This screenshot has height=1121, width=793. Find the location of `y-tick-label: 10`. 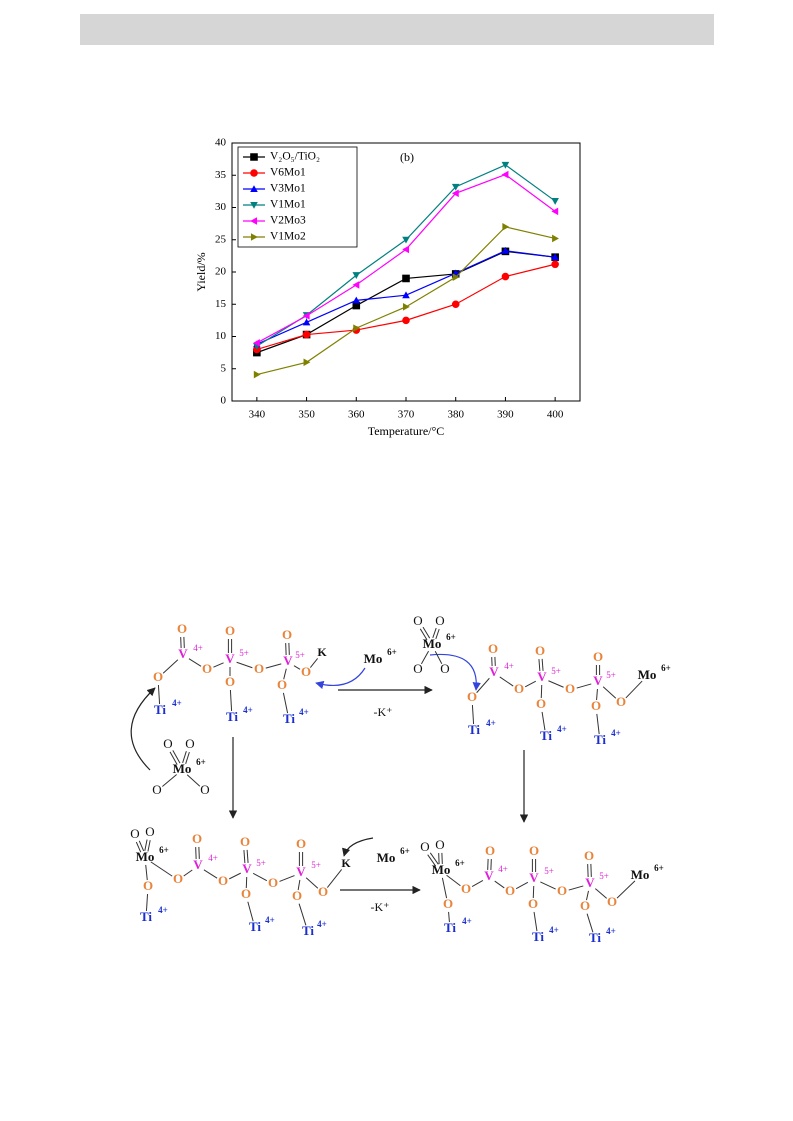

y-tick-label: 10 is located at coordinates (221, 336).